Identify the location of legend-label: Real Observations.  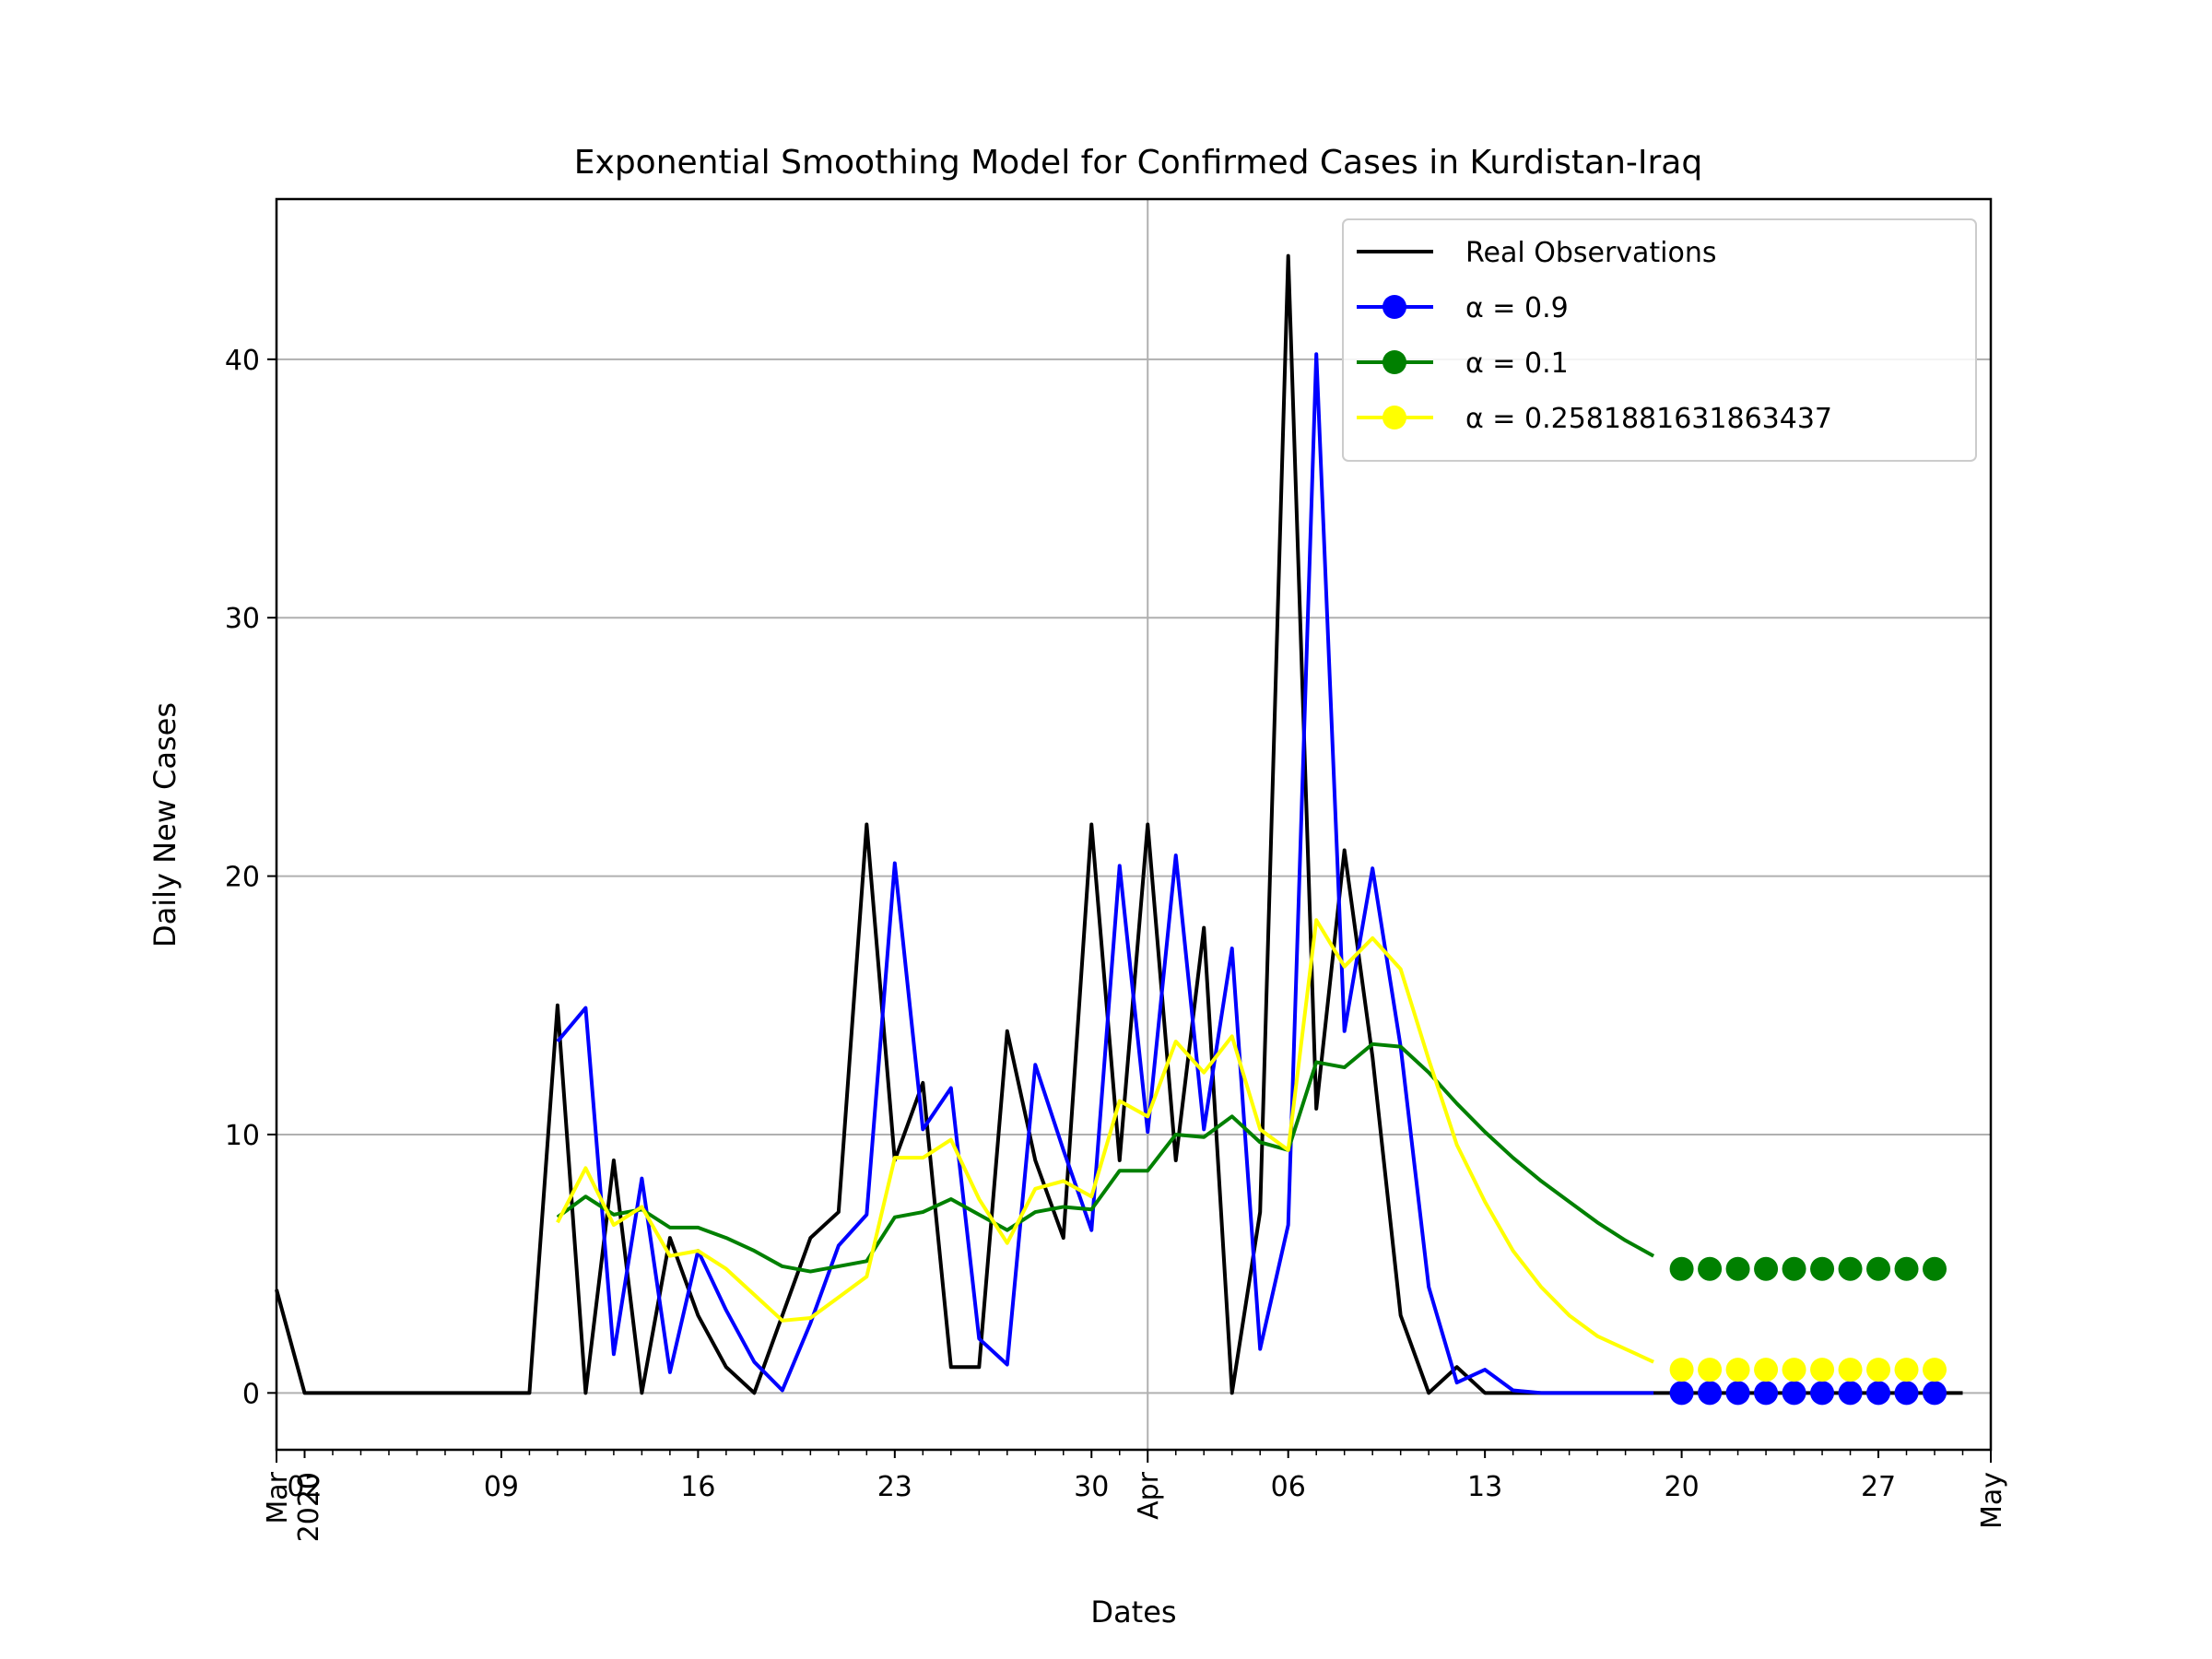
(1591, 253).